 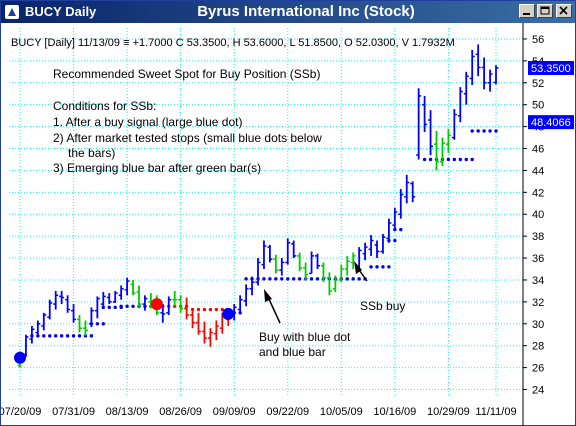 I want to click on y-tick-label: 26, so click(x=538, y=369).